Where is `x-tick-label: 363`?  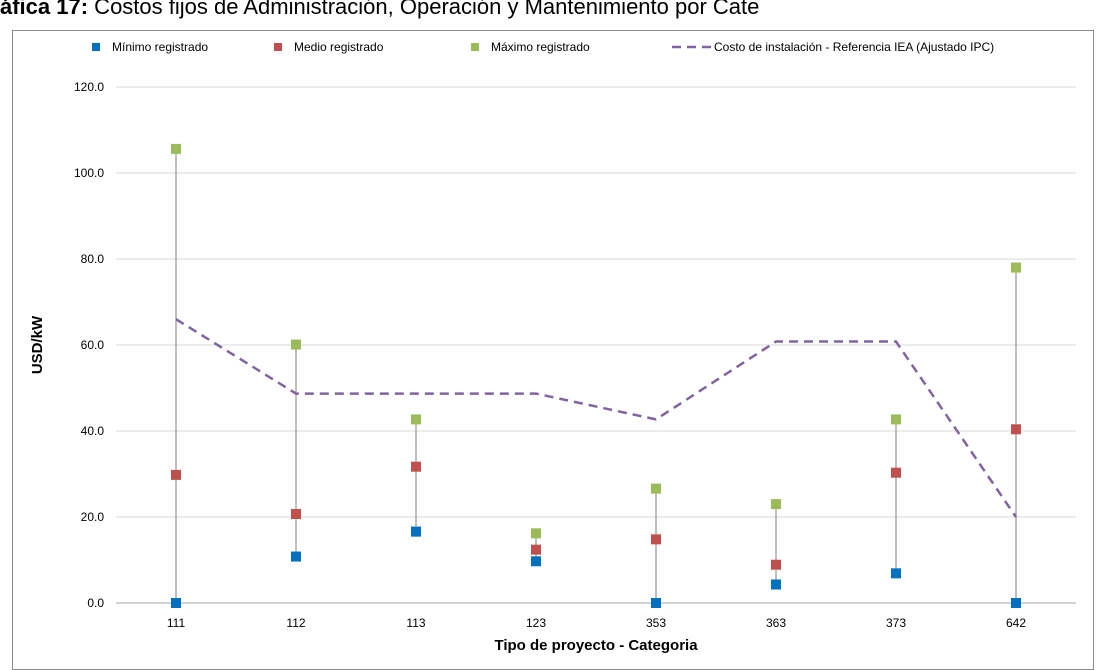
x-tick-label: 363 is located at coordinates (776, 623).